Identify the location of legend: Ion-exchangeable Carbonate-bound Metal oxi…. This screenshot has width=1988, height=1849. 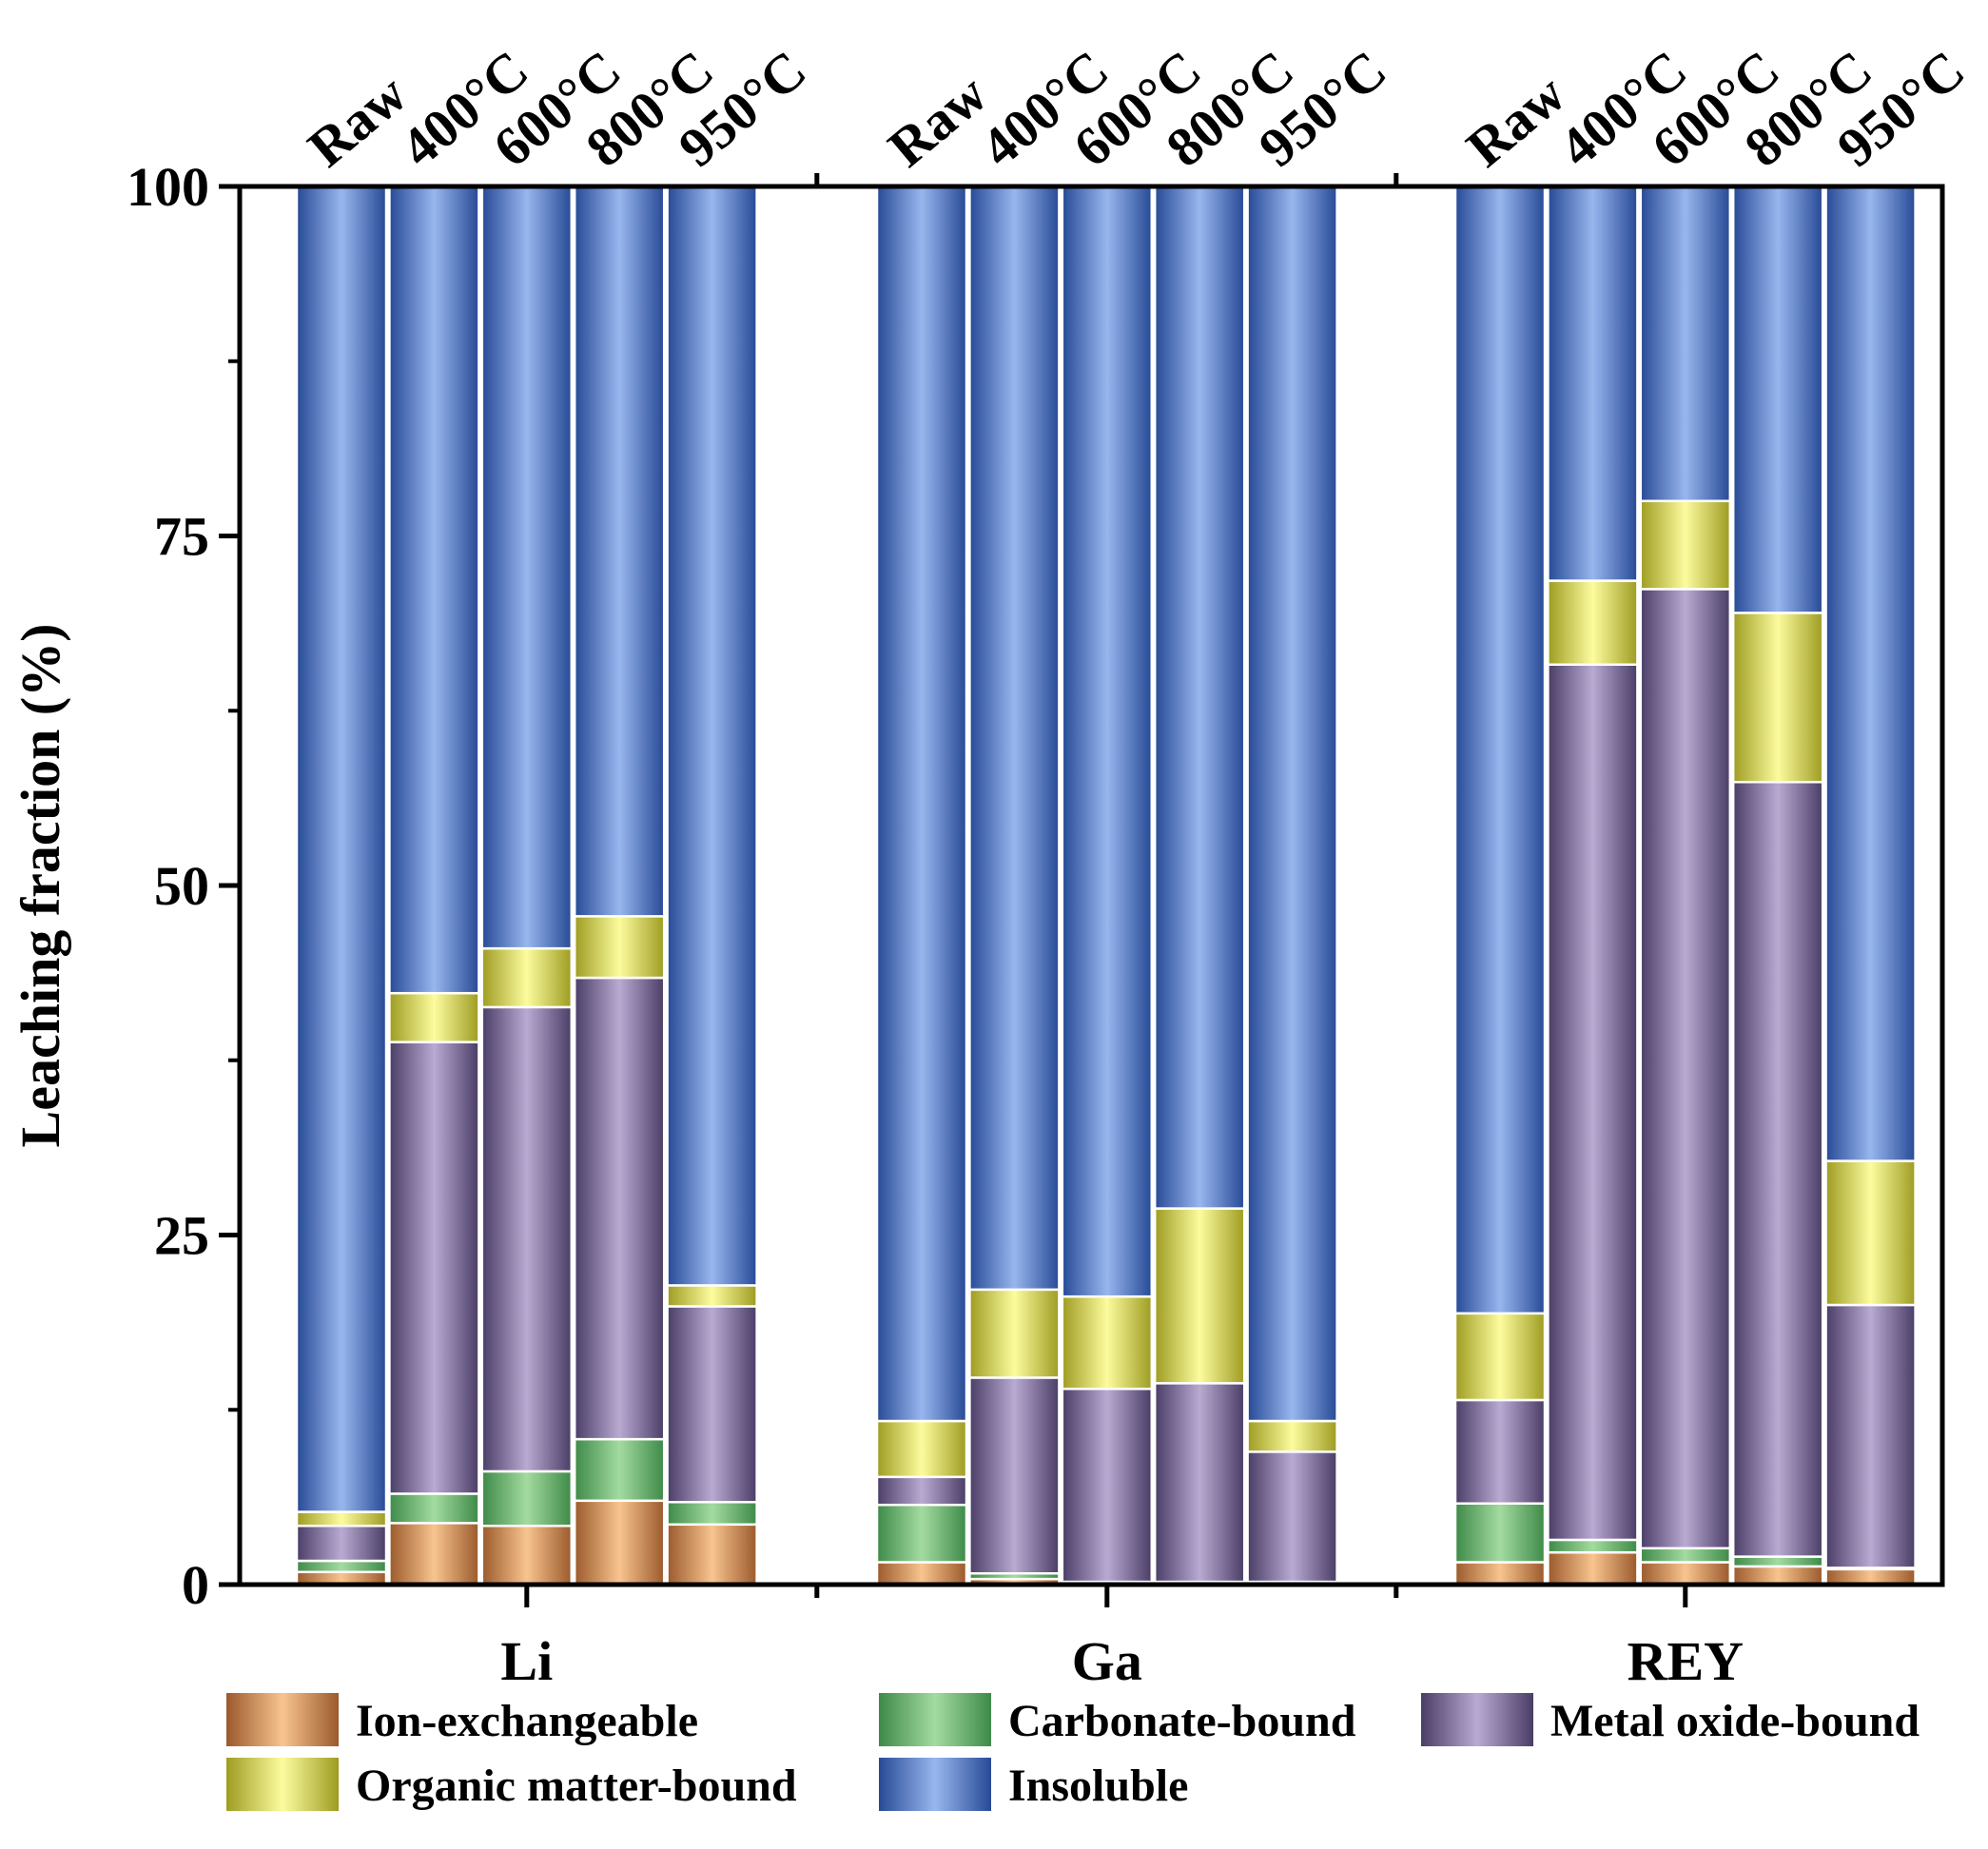
(1073, 1752).